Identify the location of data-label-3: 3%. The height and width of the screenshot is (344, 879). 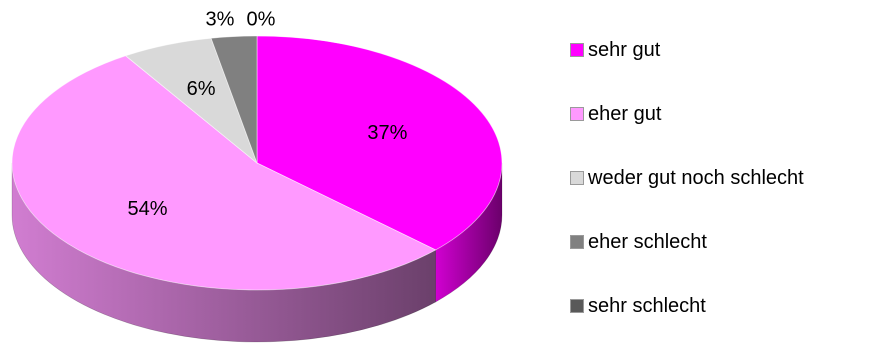
(219, 19).